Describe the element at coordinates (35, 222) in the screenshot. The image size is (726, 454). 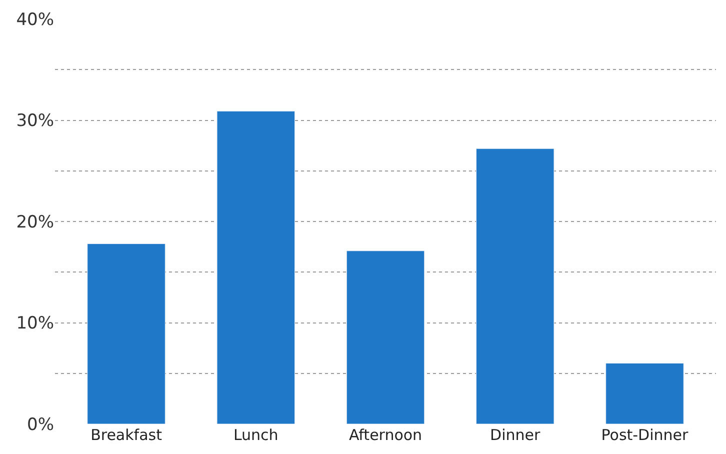
I see `y-tick-label: 20%` at that location.